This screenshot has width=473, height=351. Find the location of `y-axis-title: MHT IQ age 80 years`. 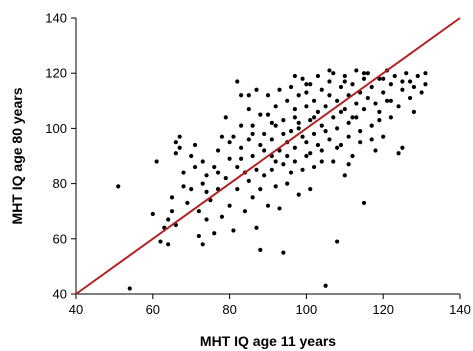

y-axis-title: MHT IQ age 80 years is located at coordinates (17, 155).